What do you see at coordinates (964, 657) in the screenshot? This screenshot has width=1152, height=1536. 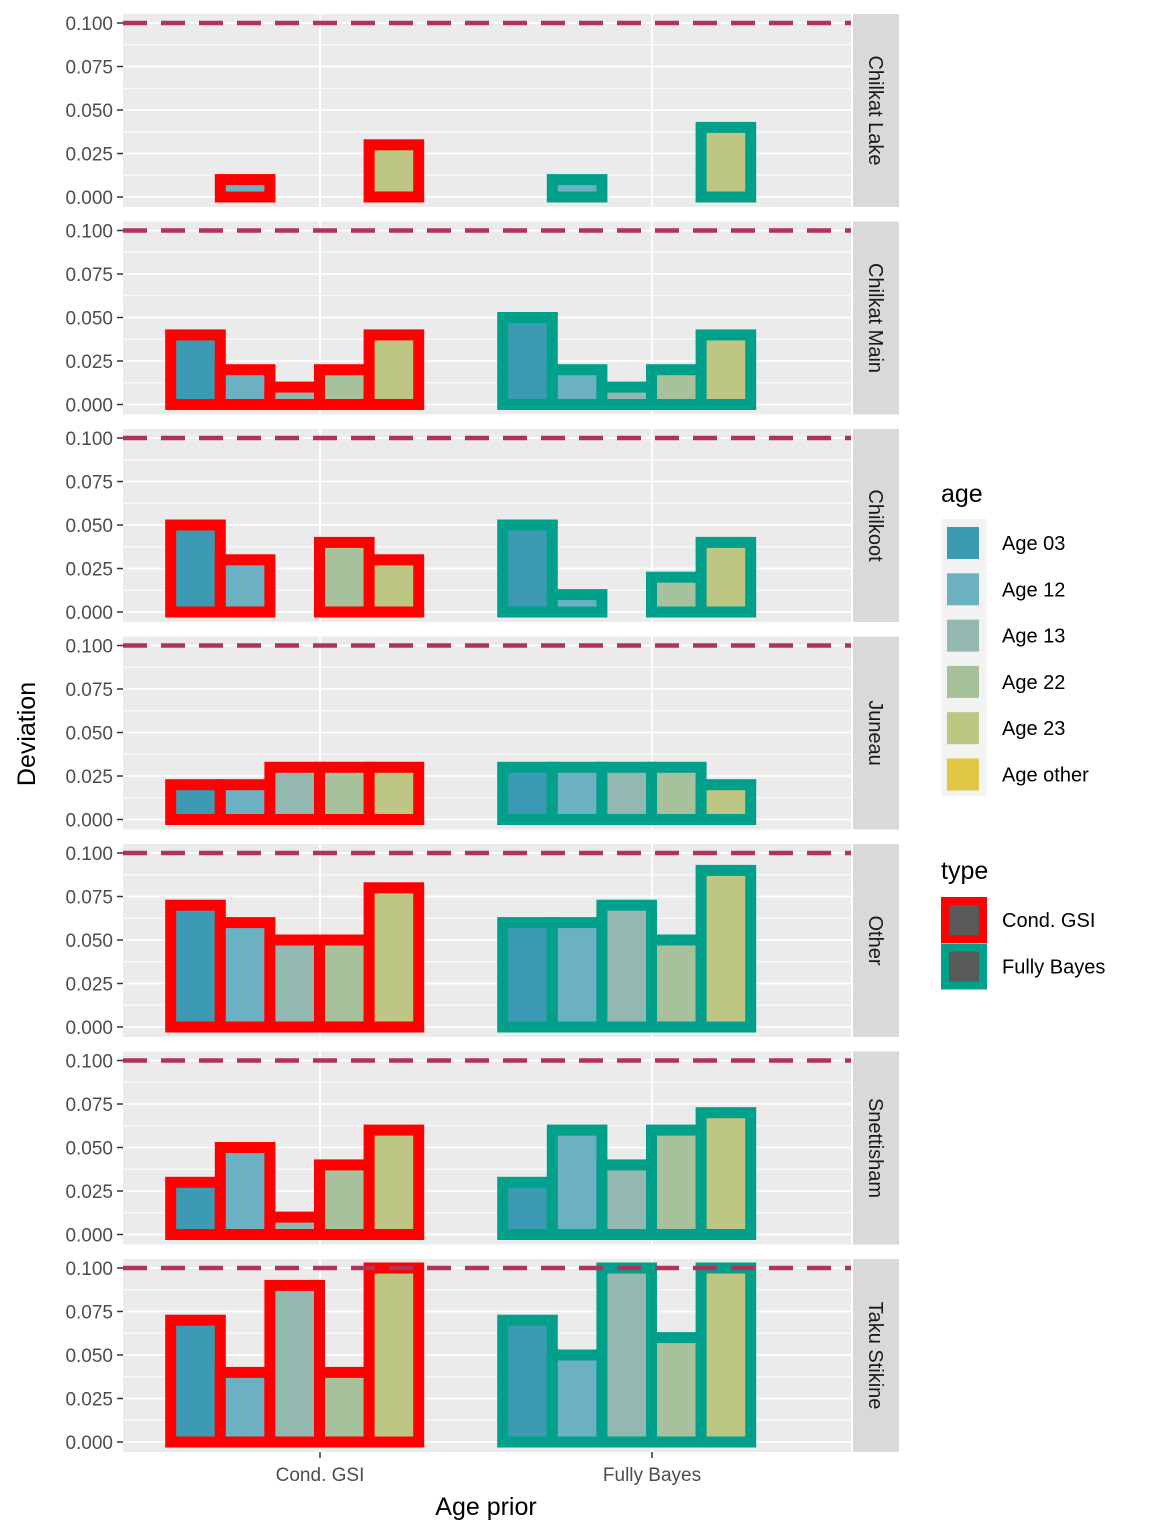 I see `legend-age-key-background` at bounding box center [964, 657].